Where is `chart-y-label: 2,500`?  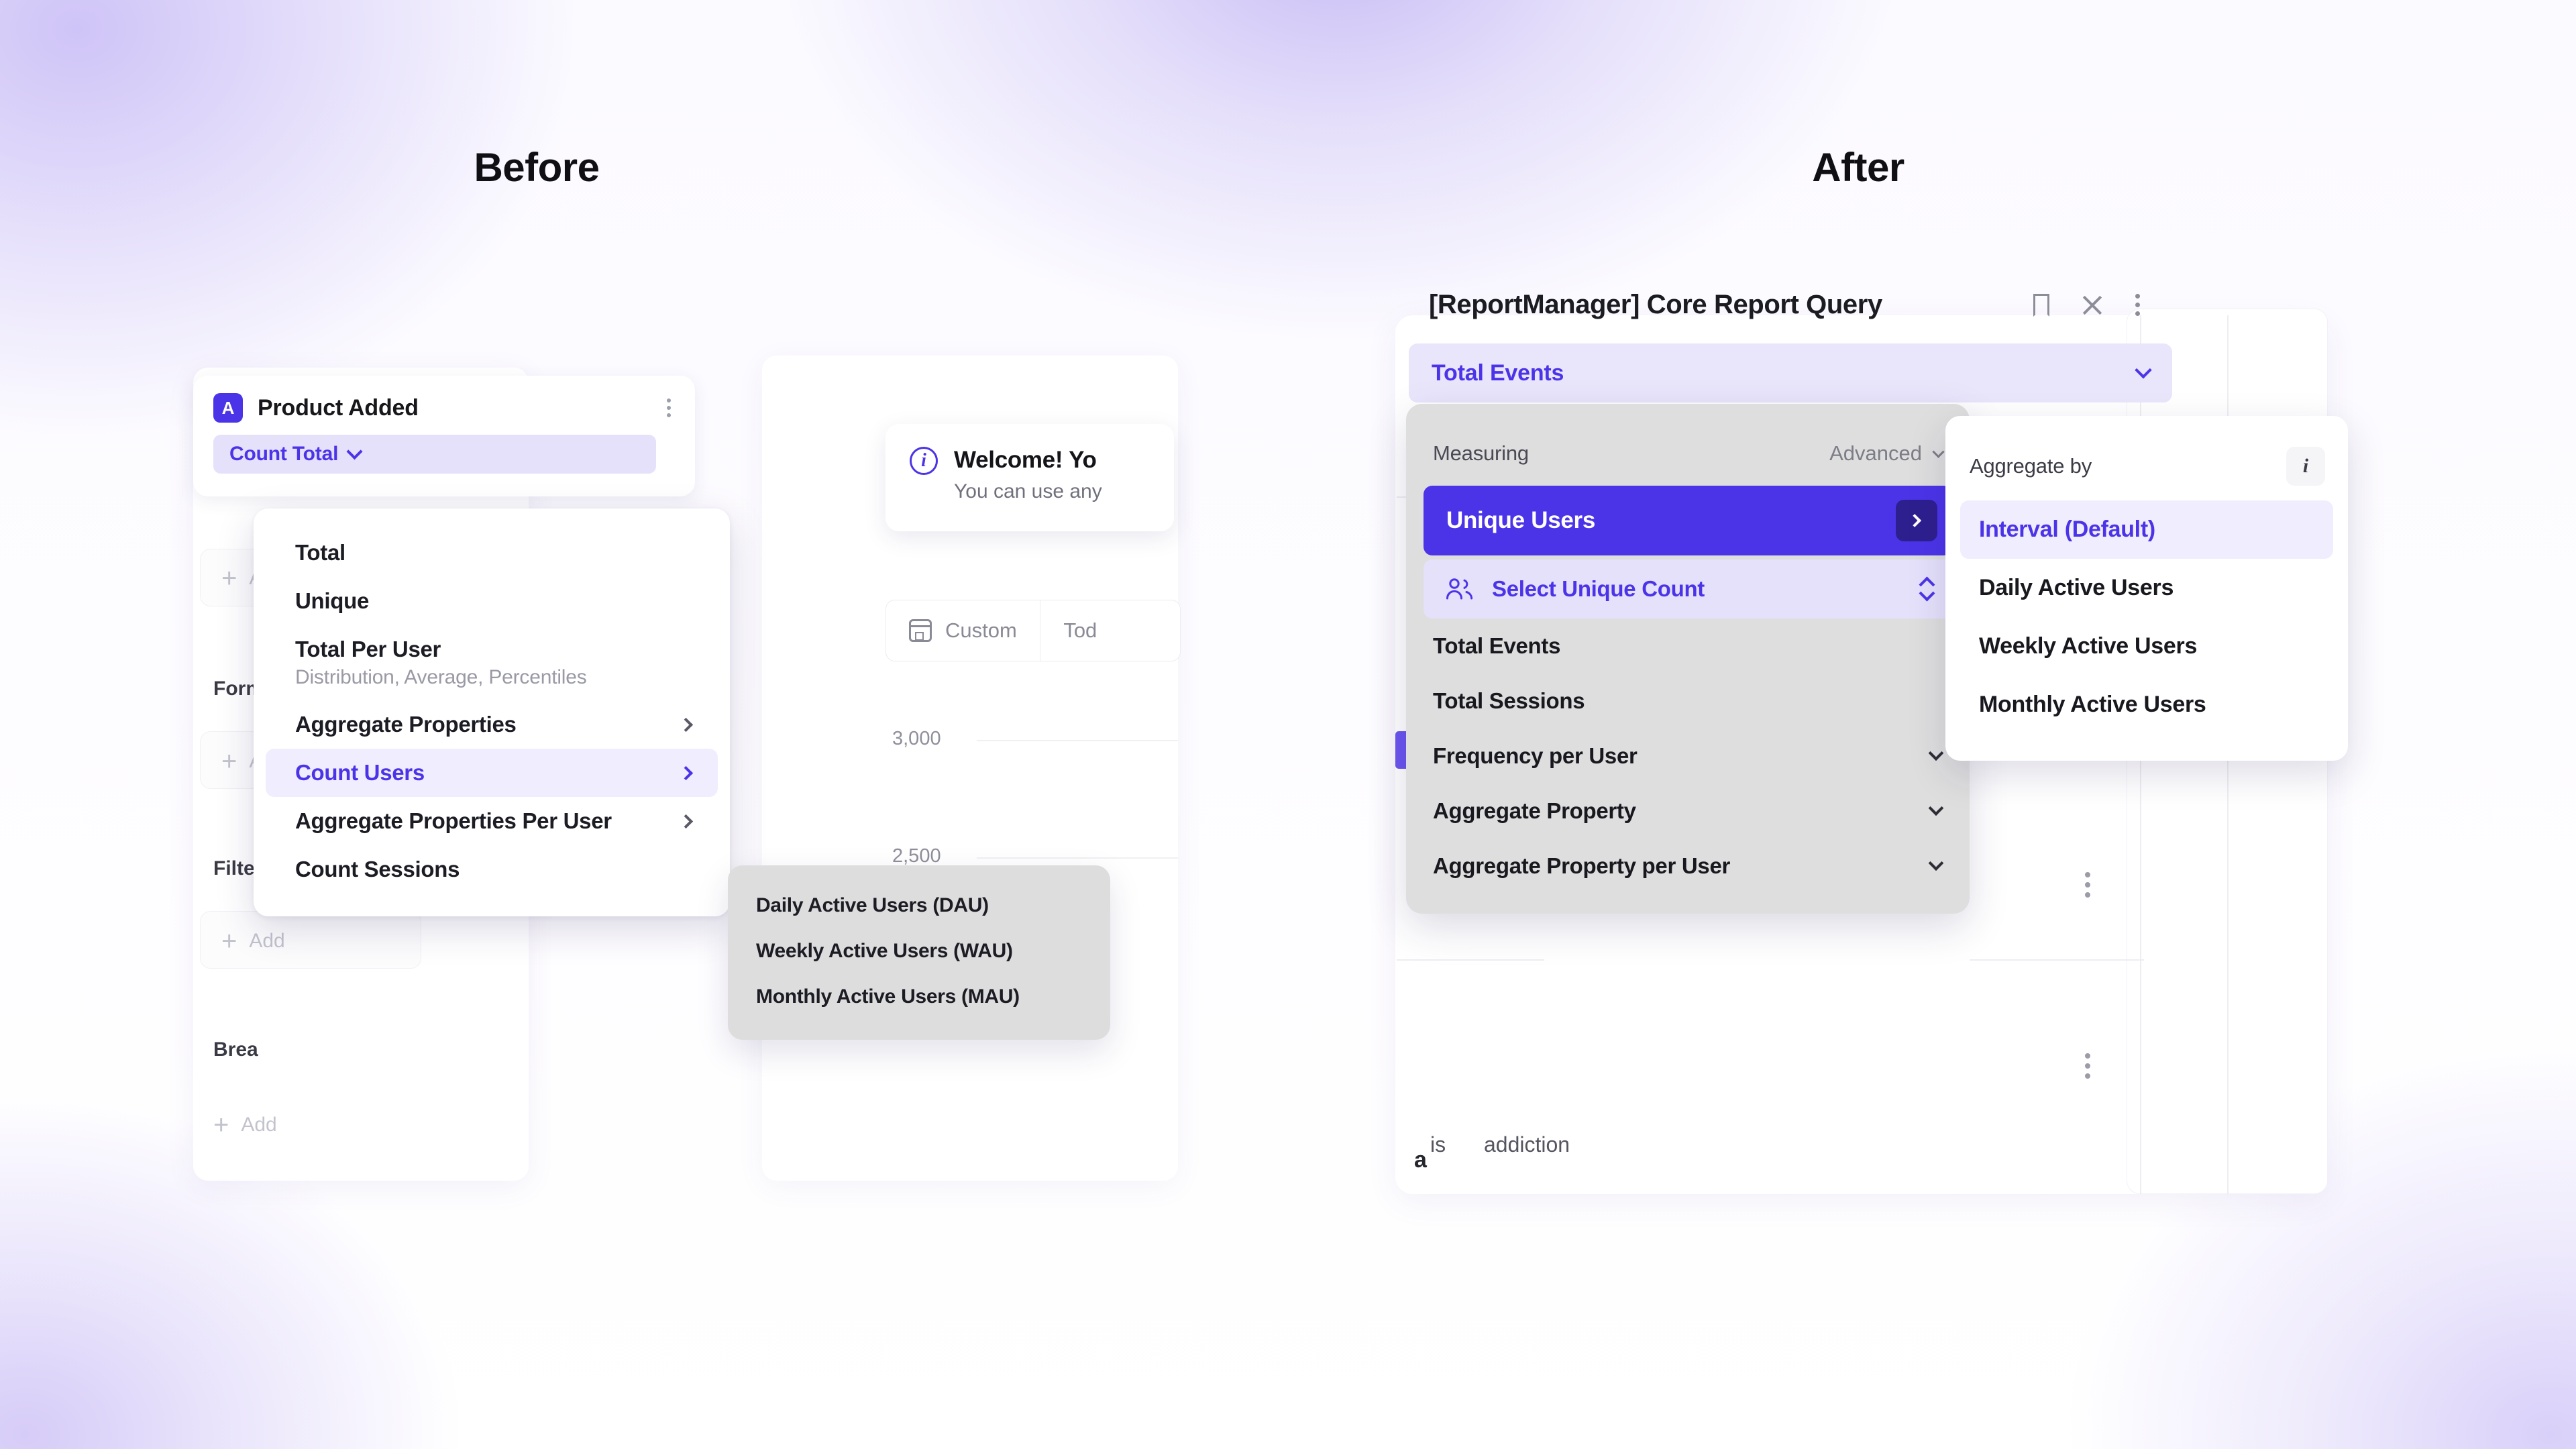
chart-y-label: 2,500 is located at coordinates (916, 856).